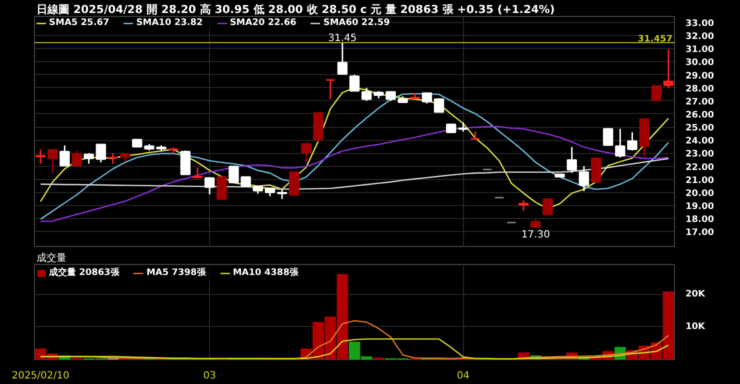 The image size is (740, 384). I want to click on y-tick-label: 27.00, so click(700, 102).